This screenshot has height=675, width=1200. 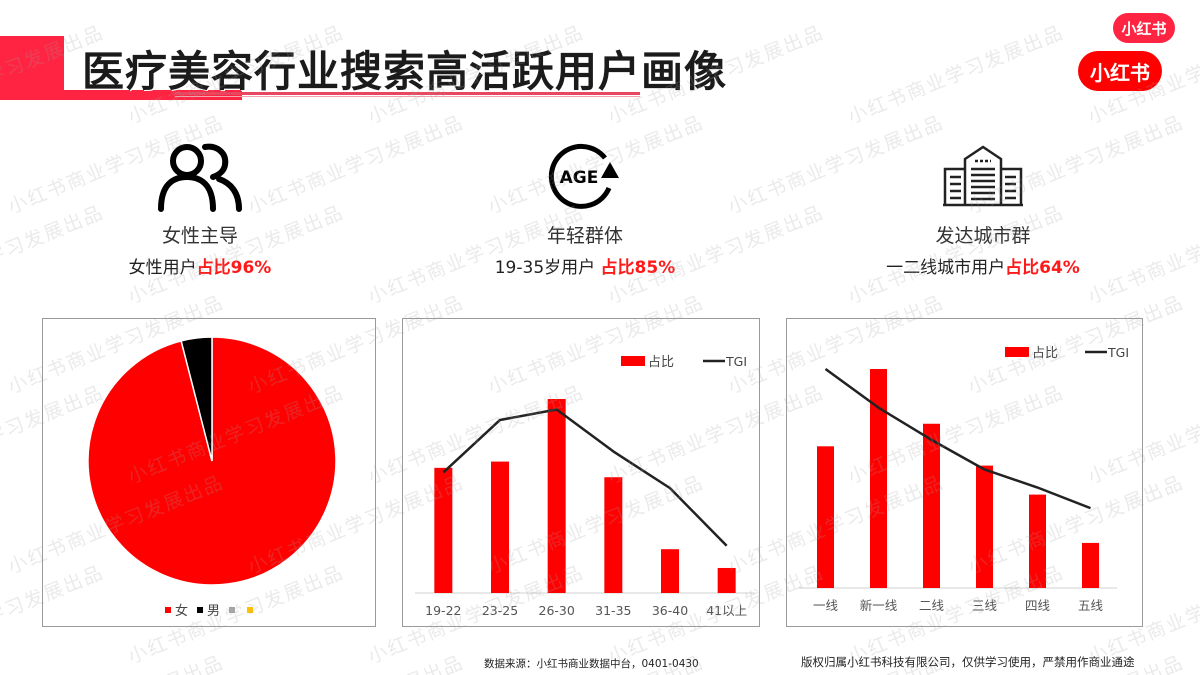 What do you see at coordinates (1091, 605) in the screenshot?
I see `x-tick-label: 五线` at bounding box center [1091, 605].